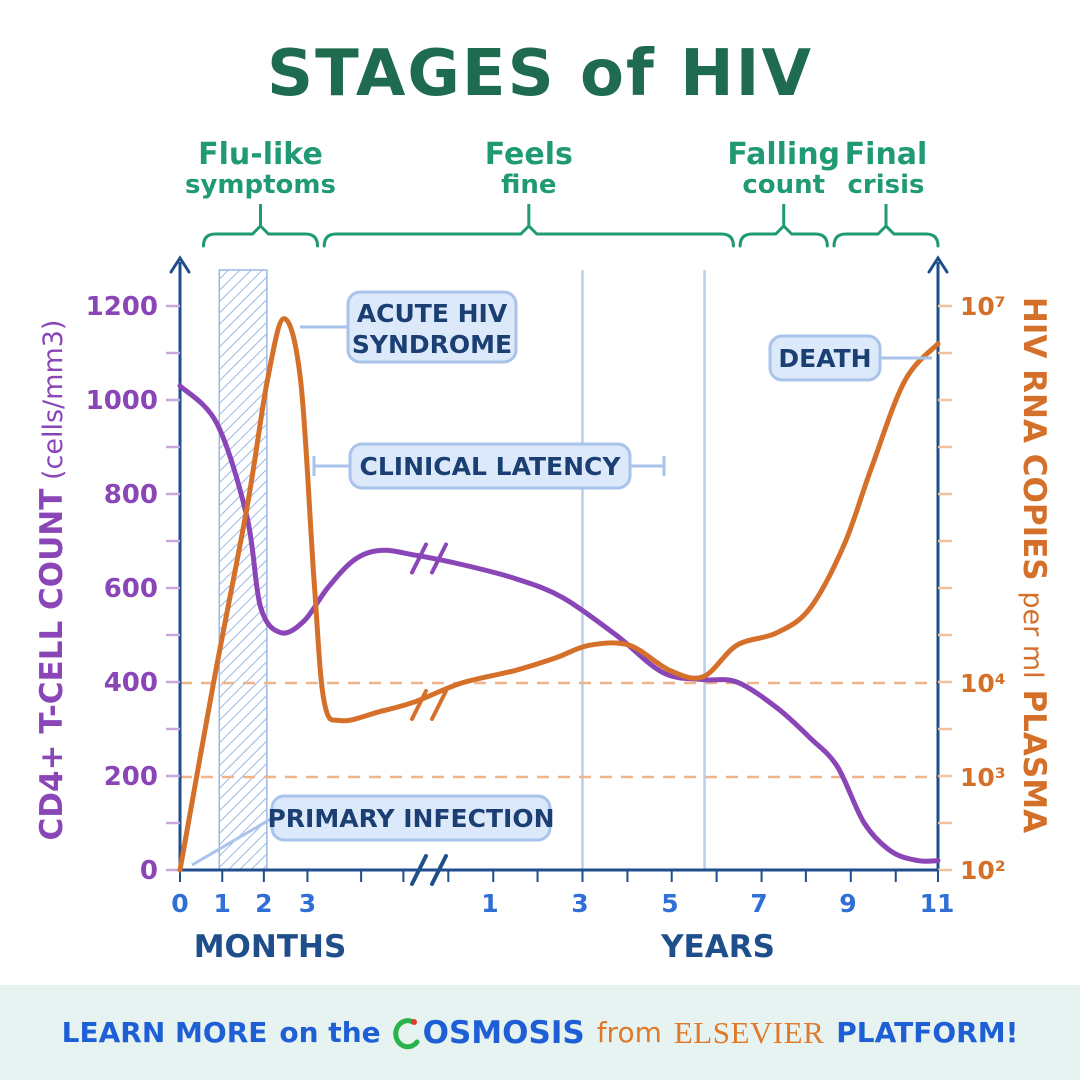 This screenshot has height=1080, width=1080. What do you see at coordinates (222, 903) in the screenshot?
I see `x-month-tick-label-1: 1` at bounding box center [222, 903].